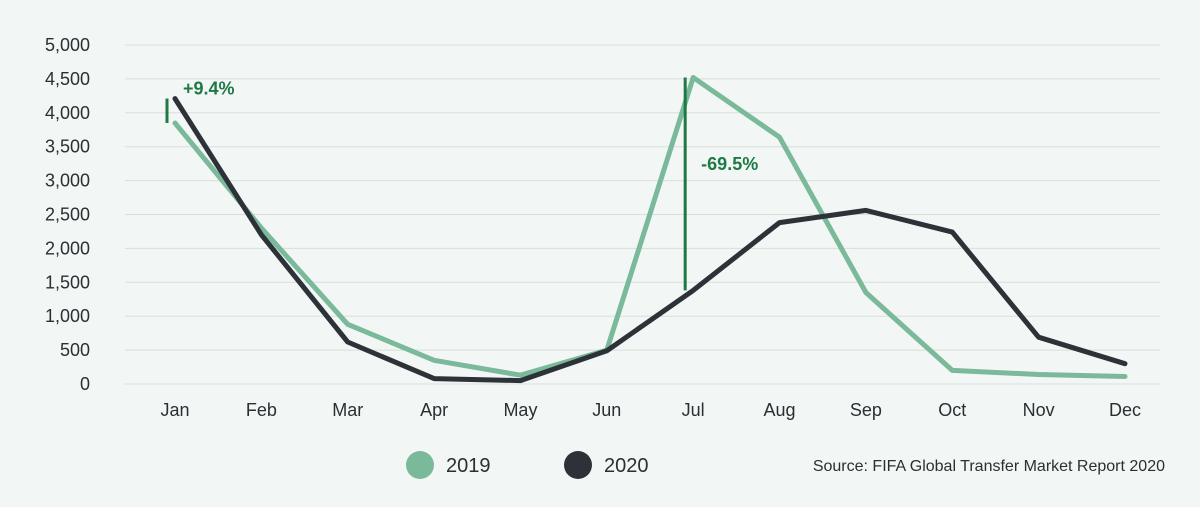  Describe the element at coordinates (75, 350) in the screenshot. I see `y-tick-label: 500` at that location.